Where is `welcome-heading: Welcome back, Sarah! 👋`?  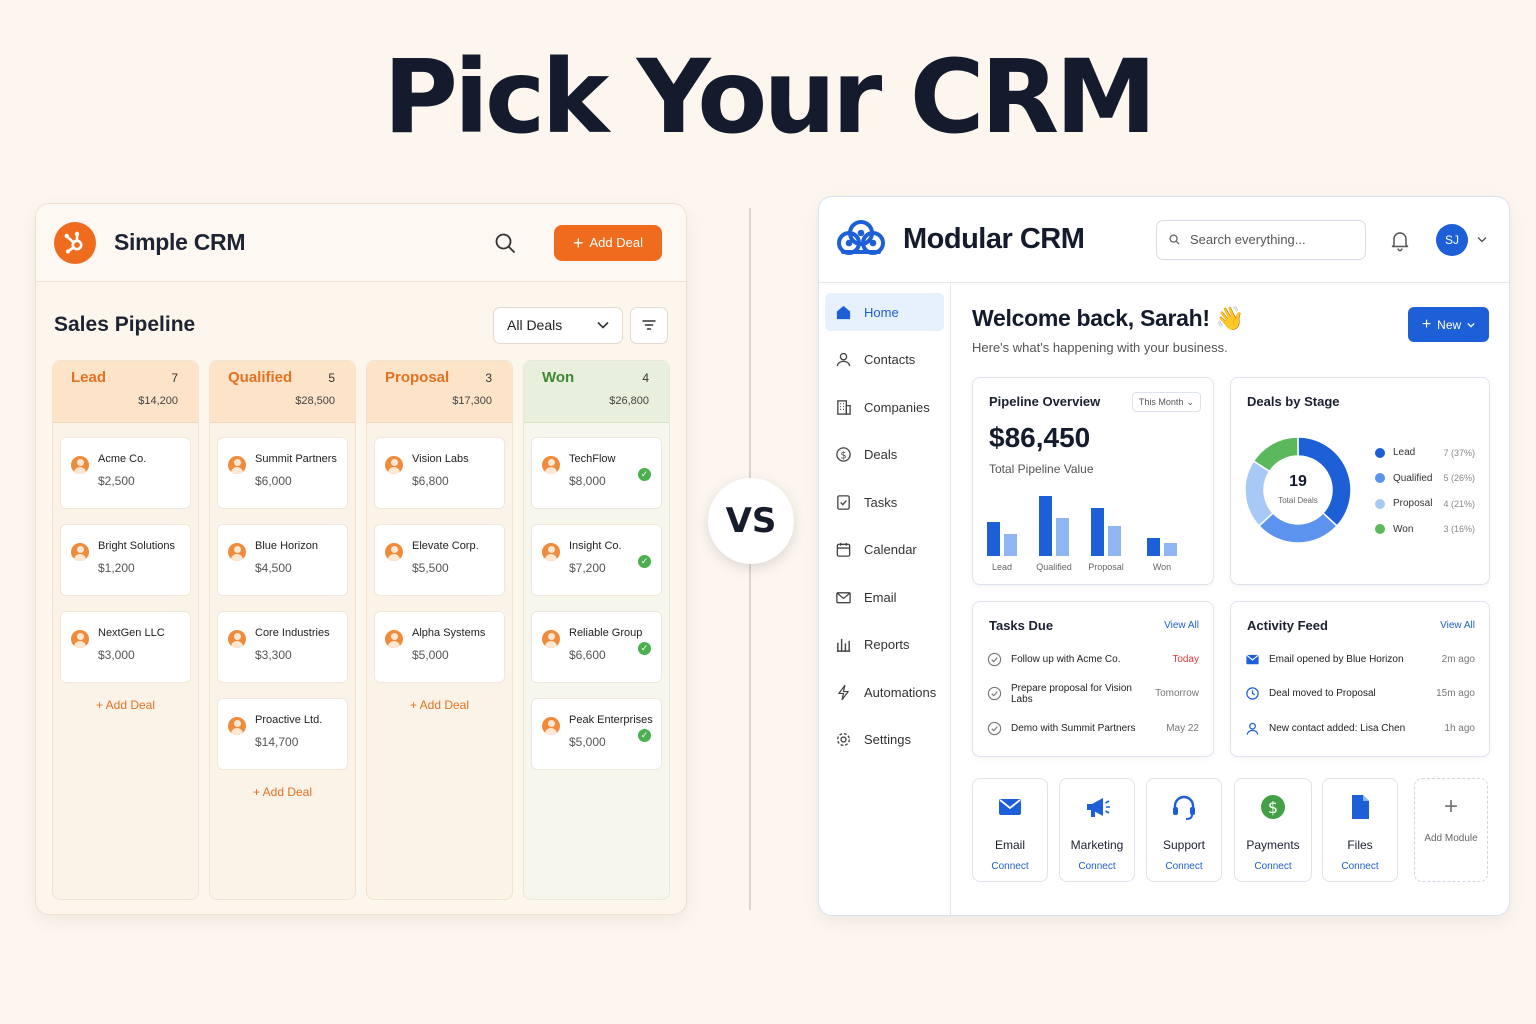
welcome-heading: Welcome back, Sarah! 👋 is located at coordinates (1108, 318).